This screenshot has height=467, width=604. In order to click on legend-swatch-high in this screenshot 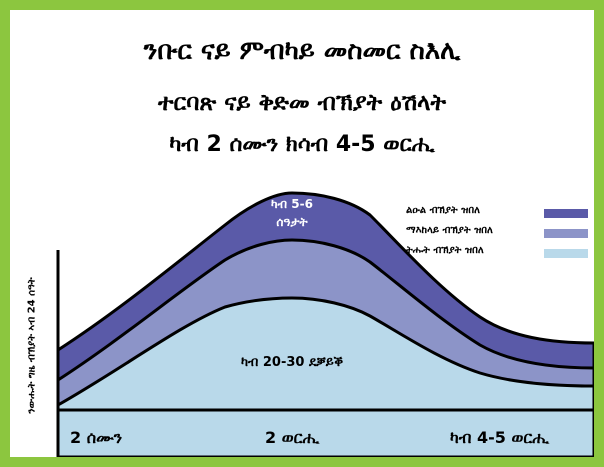, I will do `click(566, 213)`.